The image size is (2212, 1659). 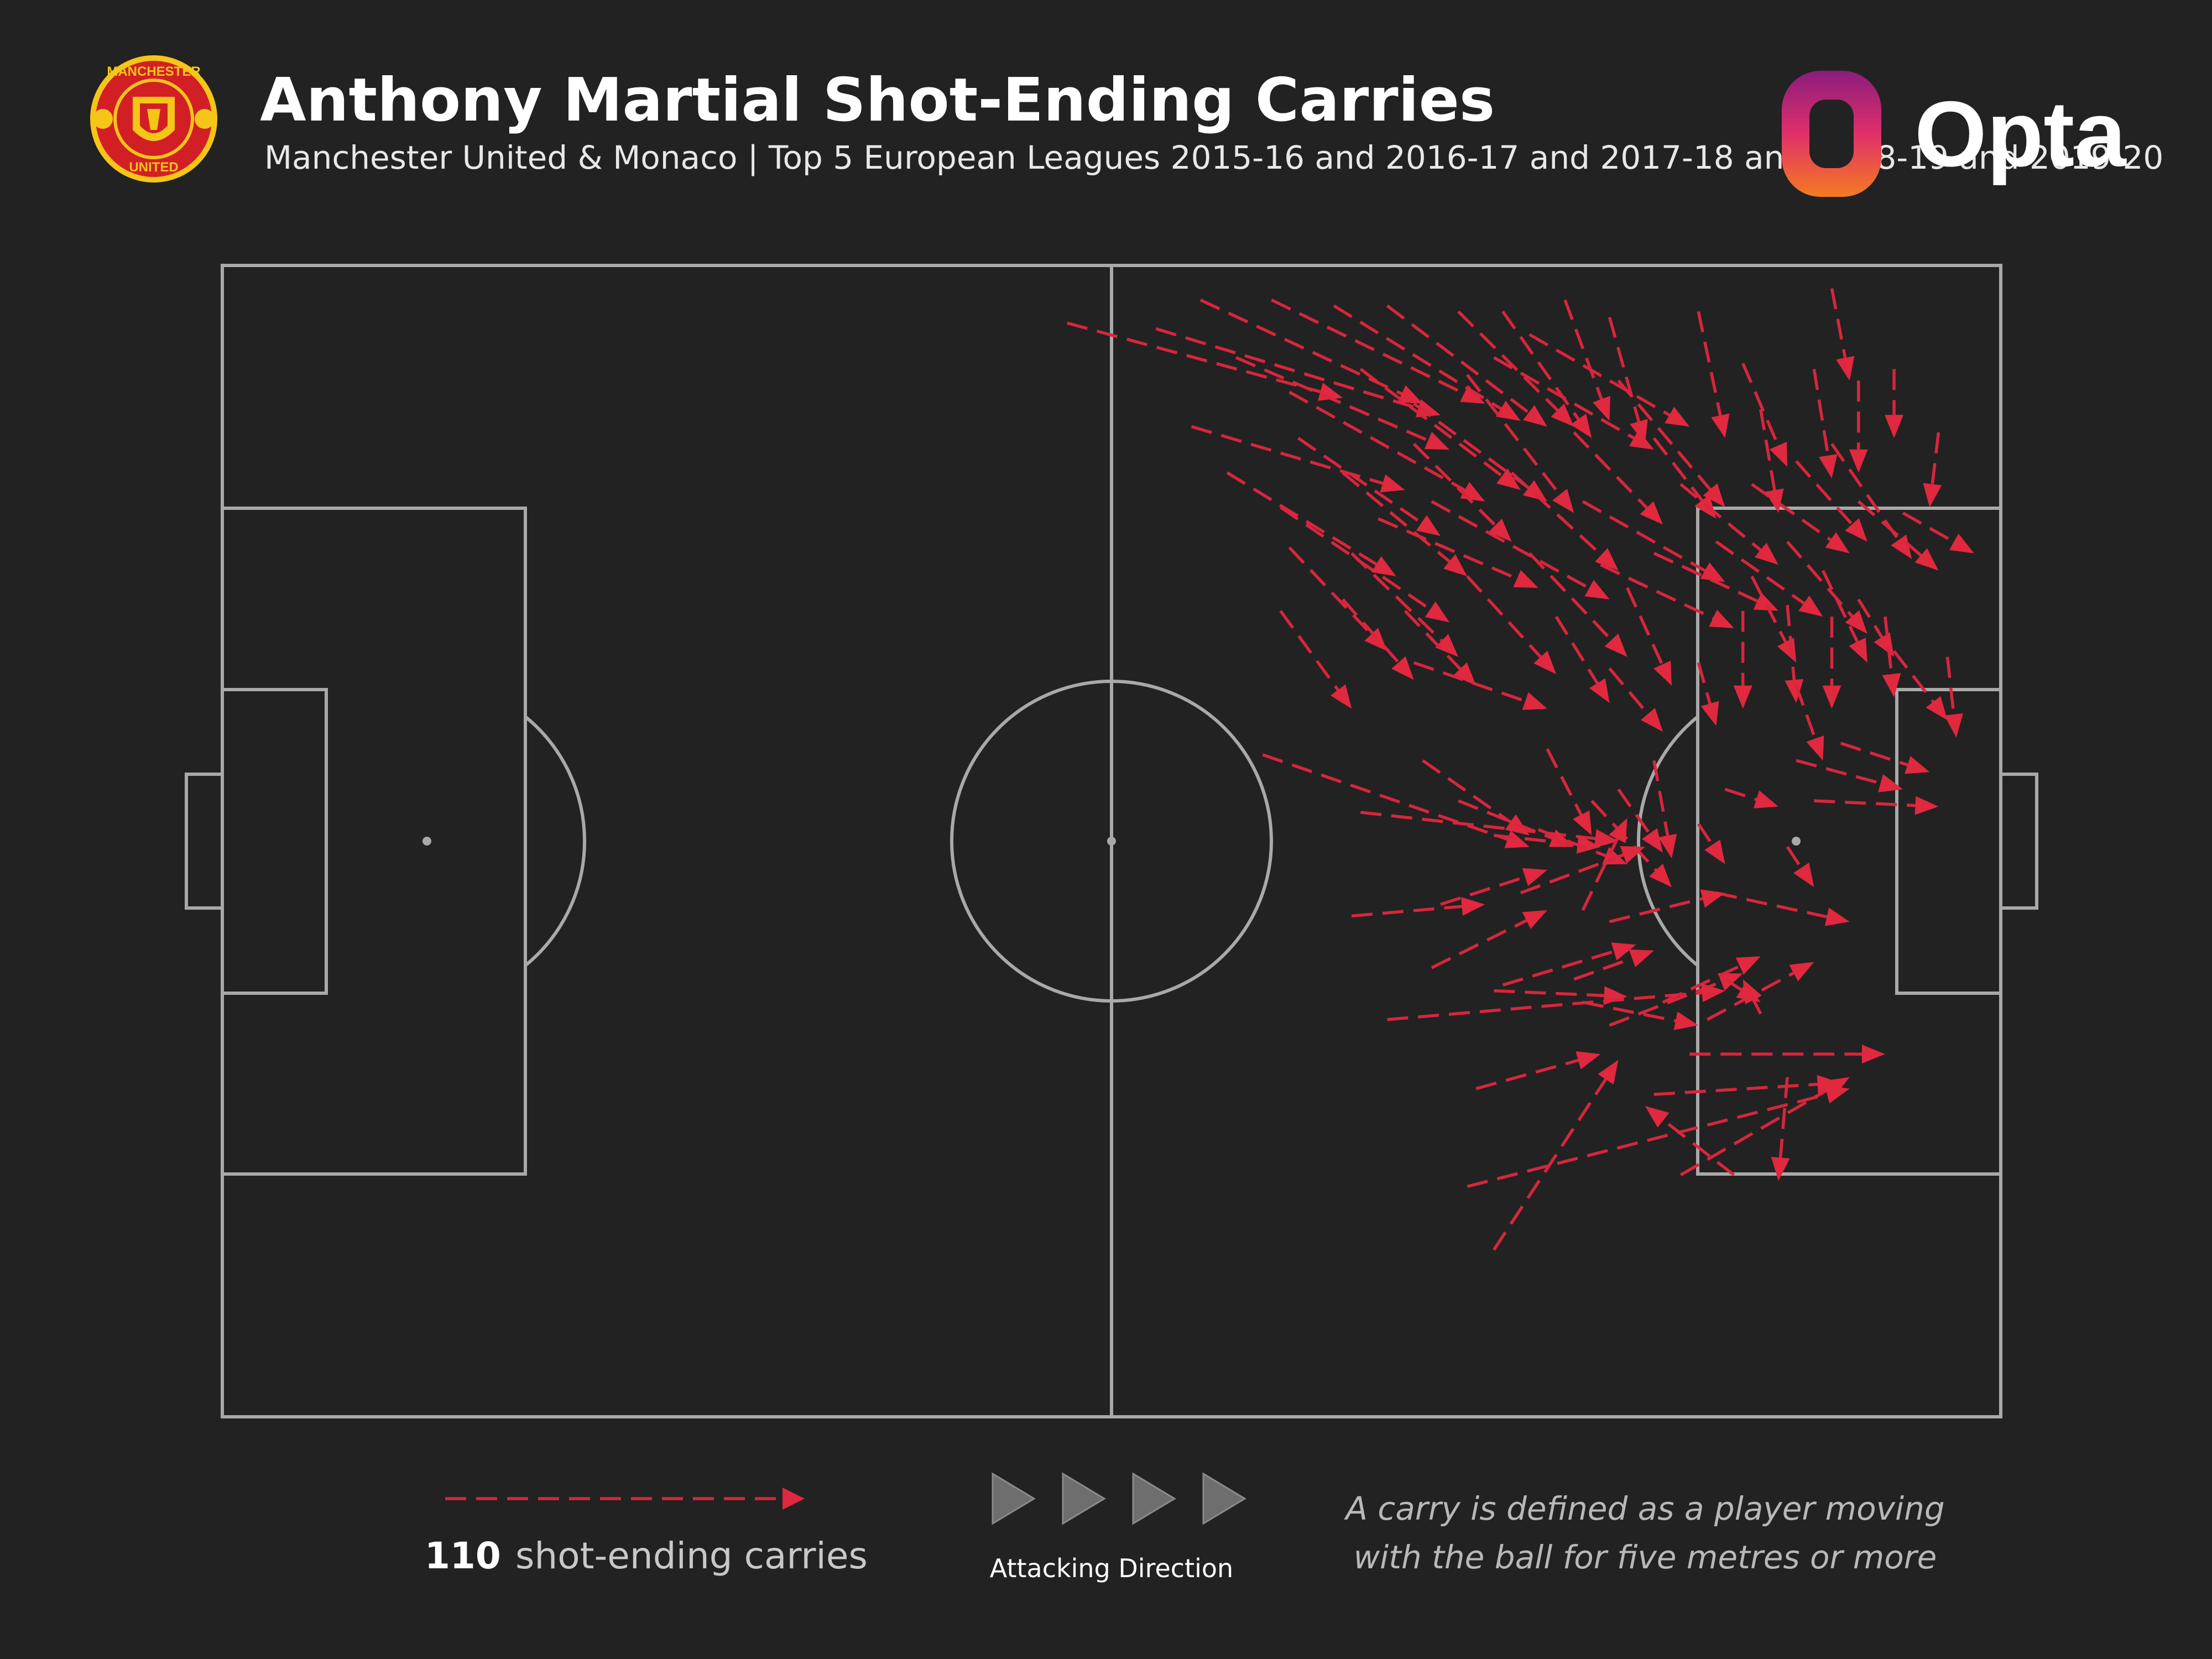 I want to click on left-penalty-area, so click(x=374, y=842).